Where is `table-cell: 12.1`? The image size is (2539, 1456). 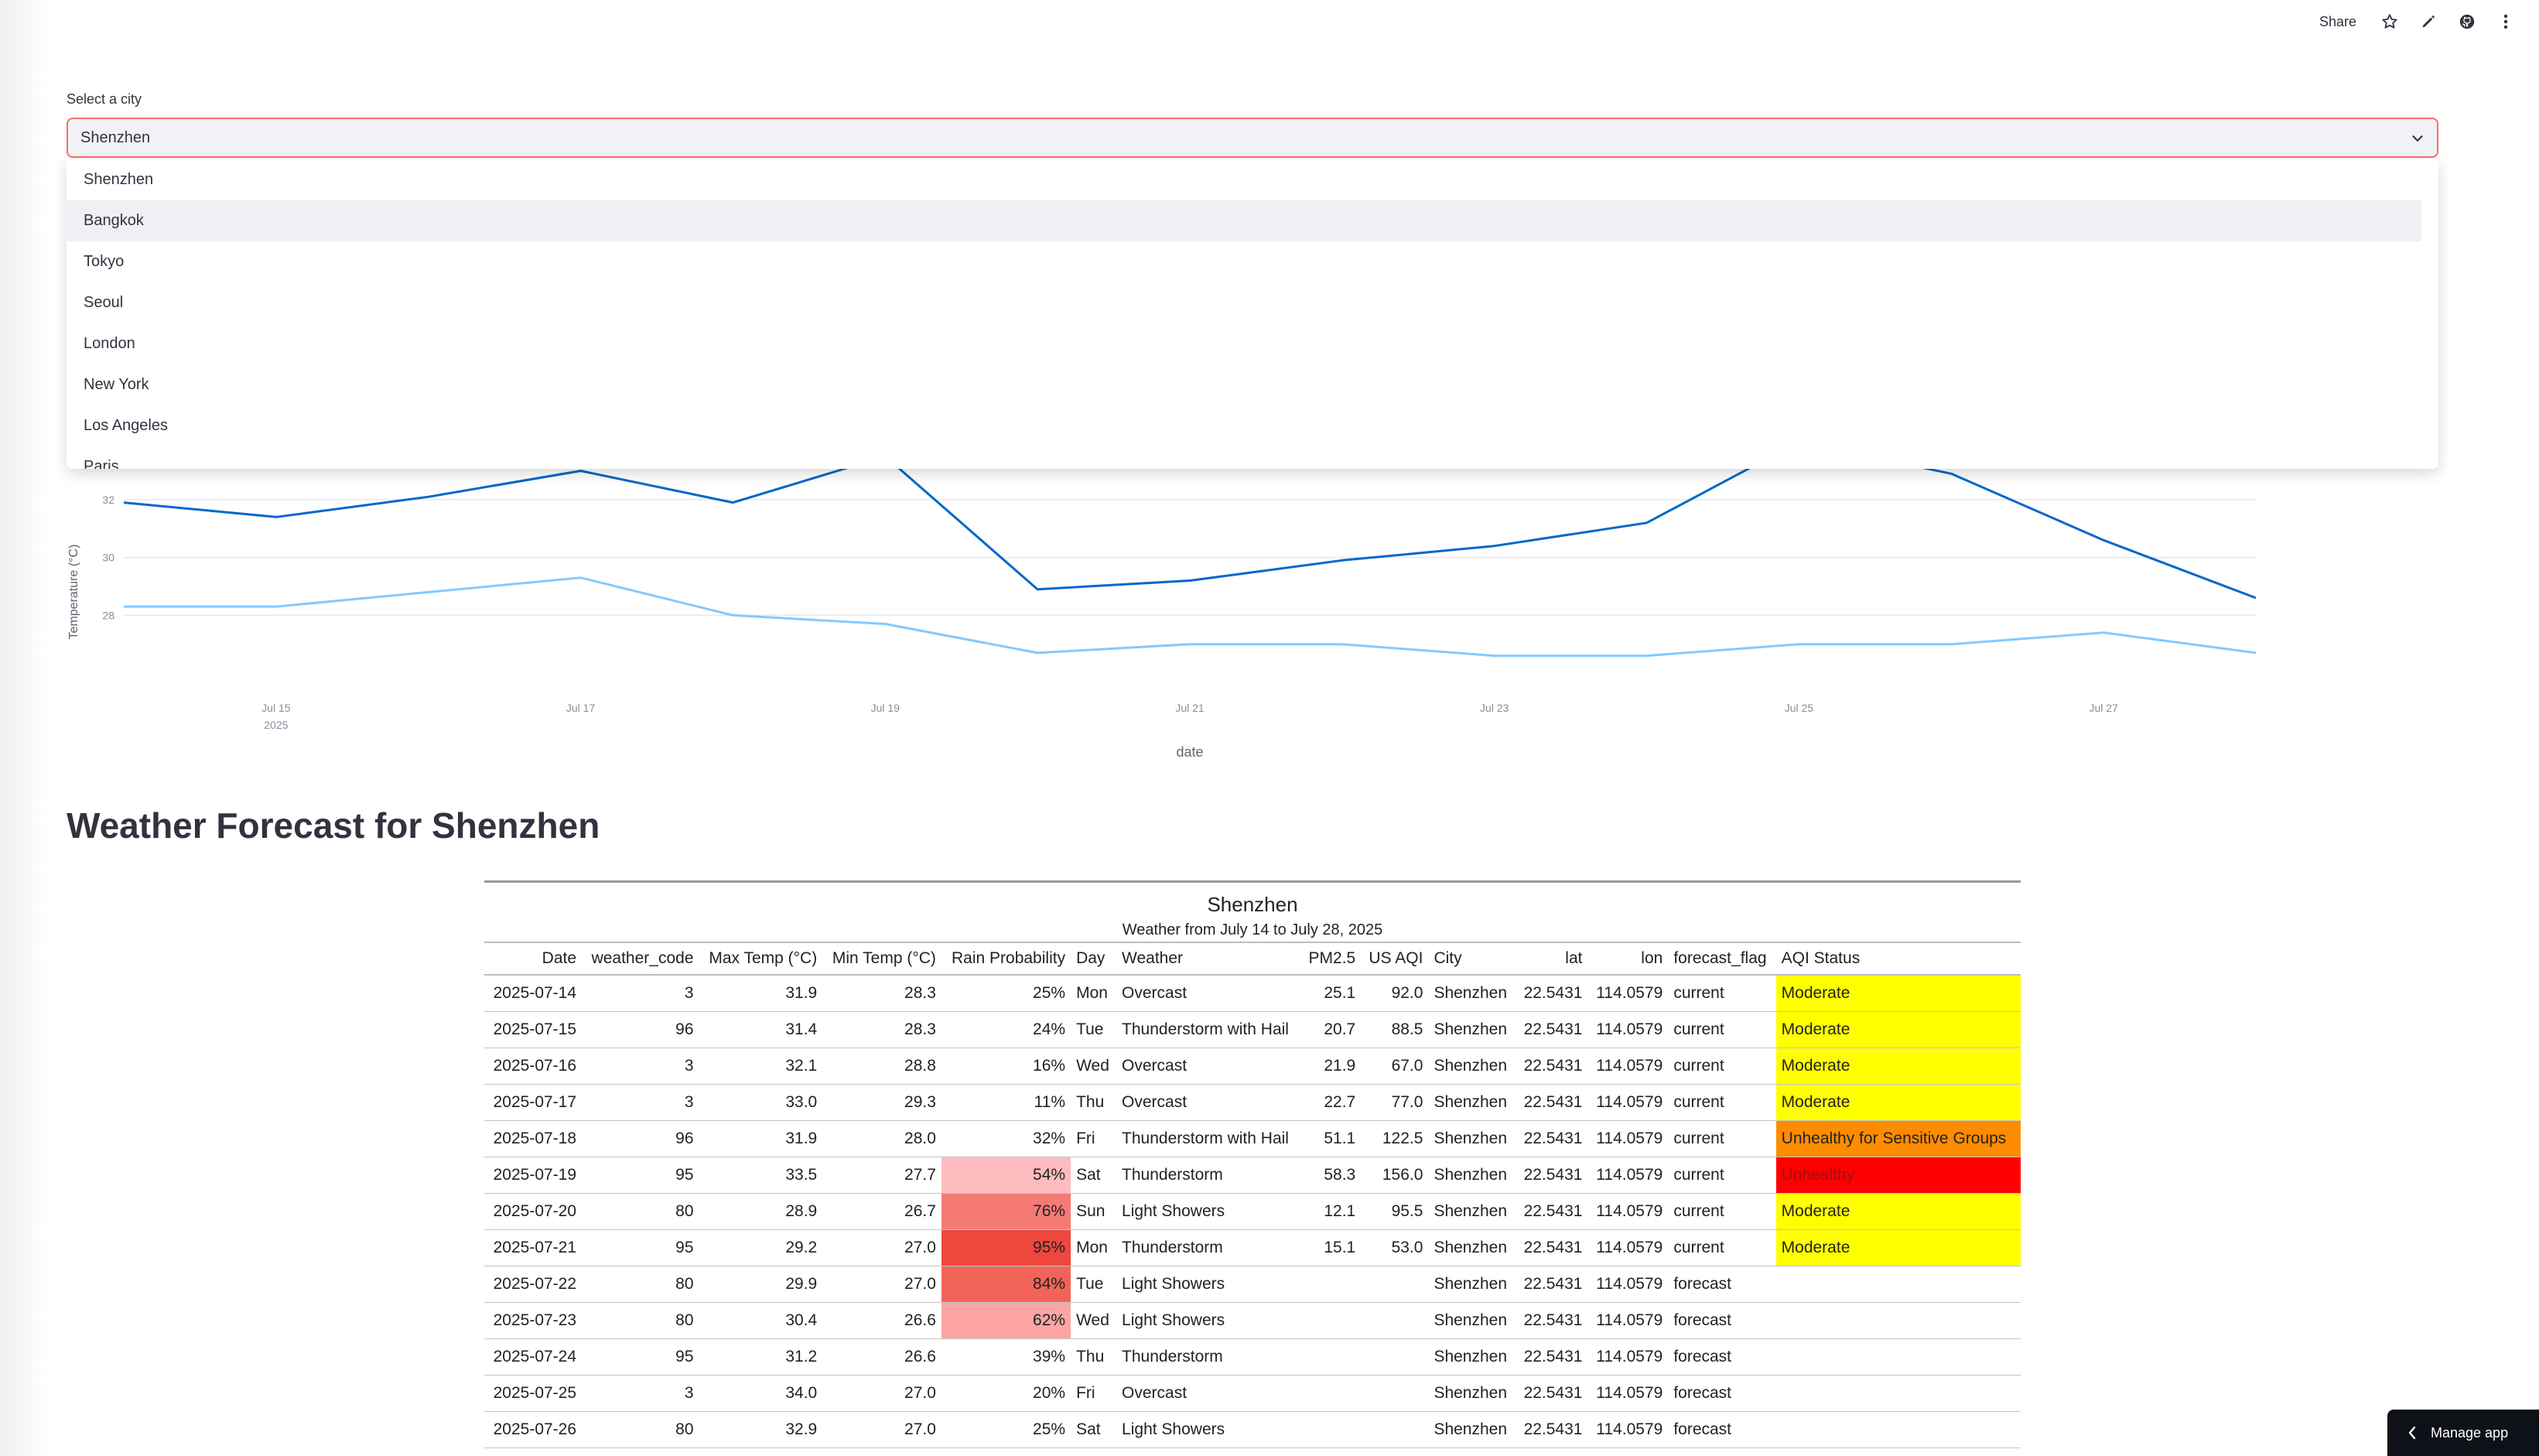 table-cell: 12.1 is located at coordinates (1331, 1211).